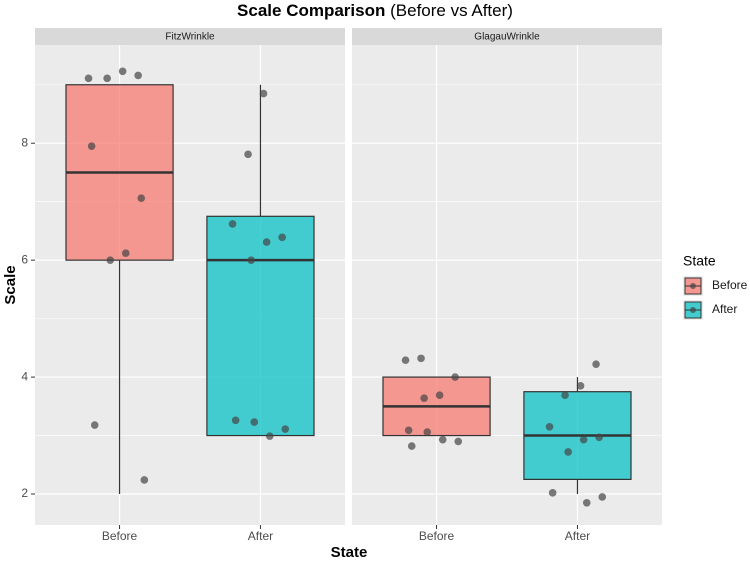 Image resolution: width=750 pixels, height=562 pixels. I want to click on y-tick-label: 2, so click(24, 493).